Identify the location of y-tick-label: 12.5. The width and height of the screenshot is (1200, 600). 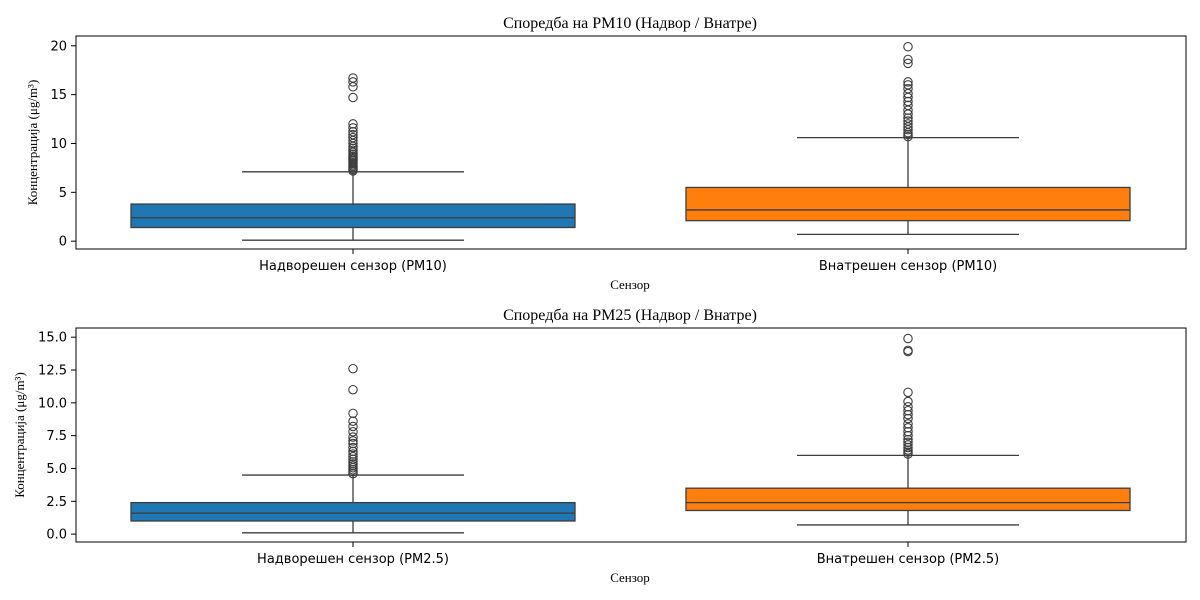
(52, 371).